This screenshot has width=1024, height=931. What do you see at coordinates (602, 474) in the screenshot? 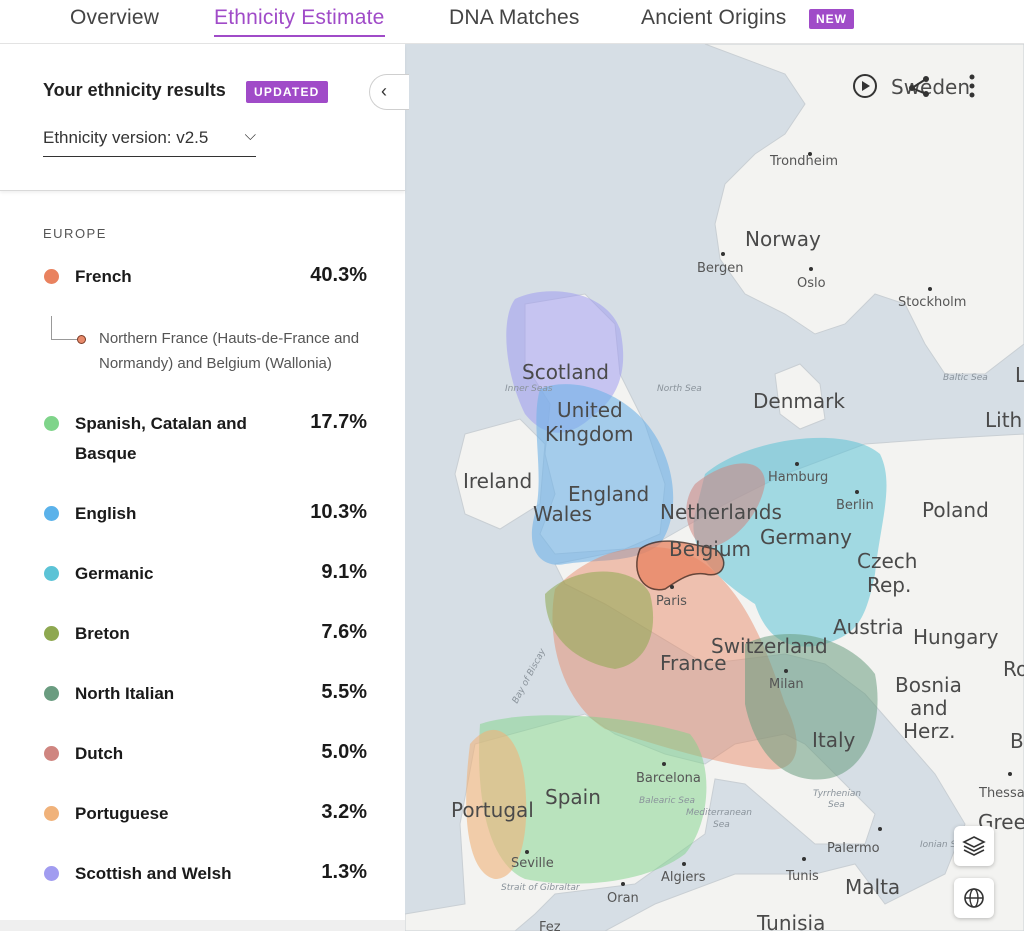
I see `region-english` at bounding box center [602, 474].